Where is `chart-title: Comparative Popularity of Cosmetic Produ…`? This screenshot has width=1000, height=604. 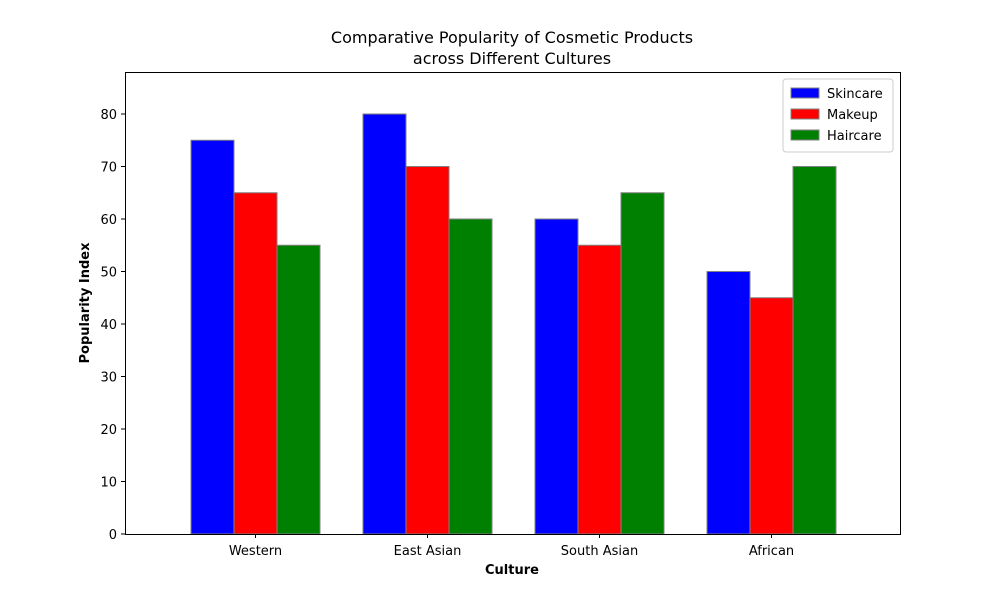 chart-title: Comparative Popularity of Cosmetic Produ… is located at coordinates (512, 37).